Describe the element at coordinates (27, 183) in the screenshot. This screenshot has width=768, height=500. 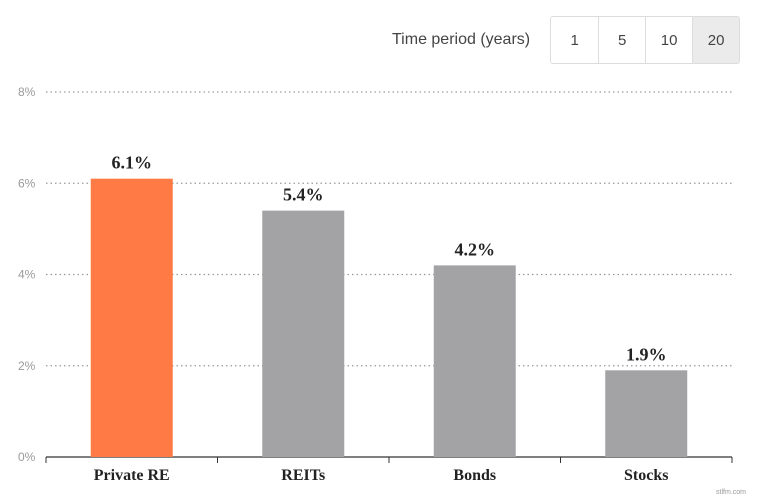
I see `y-tick-label-6: 6%` at that location.